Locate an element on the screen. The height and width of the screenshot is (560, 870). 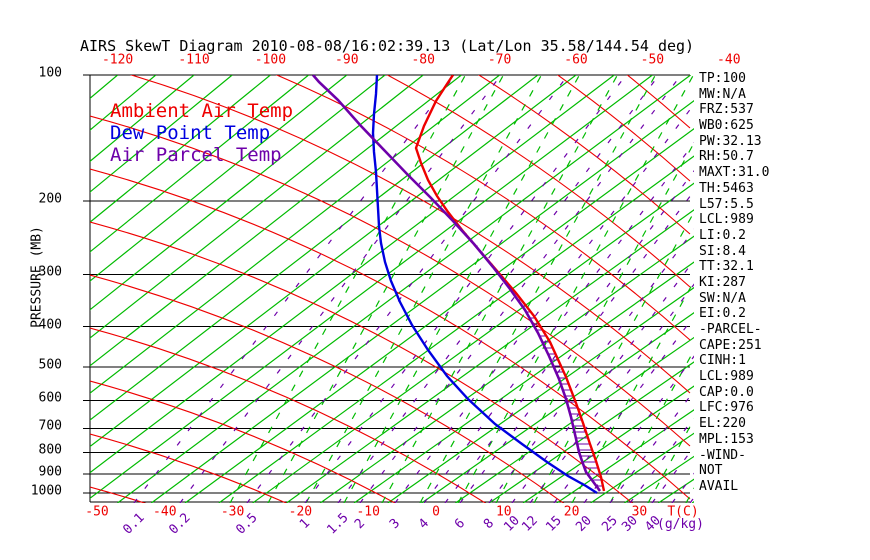
top-temp-label: -100 is located at coordinates (270, 60).